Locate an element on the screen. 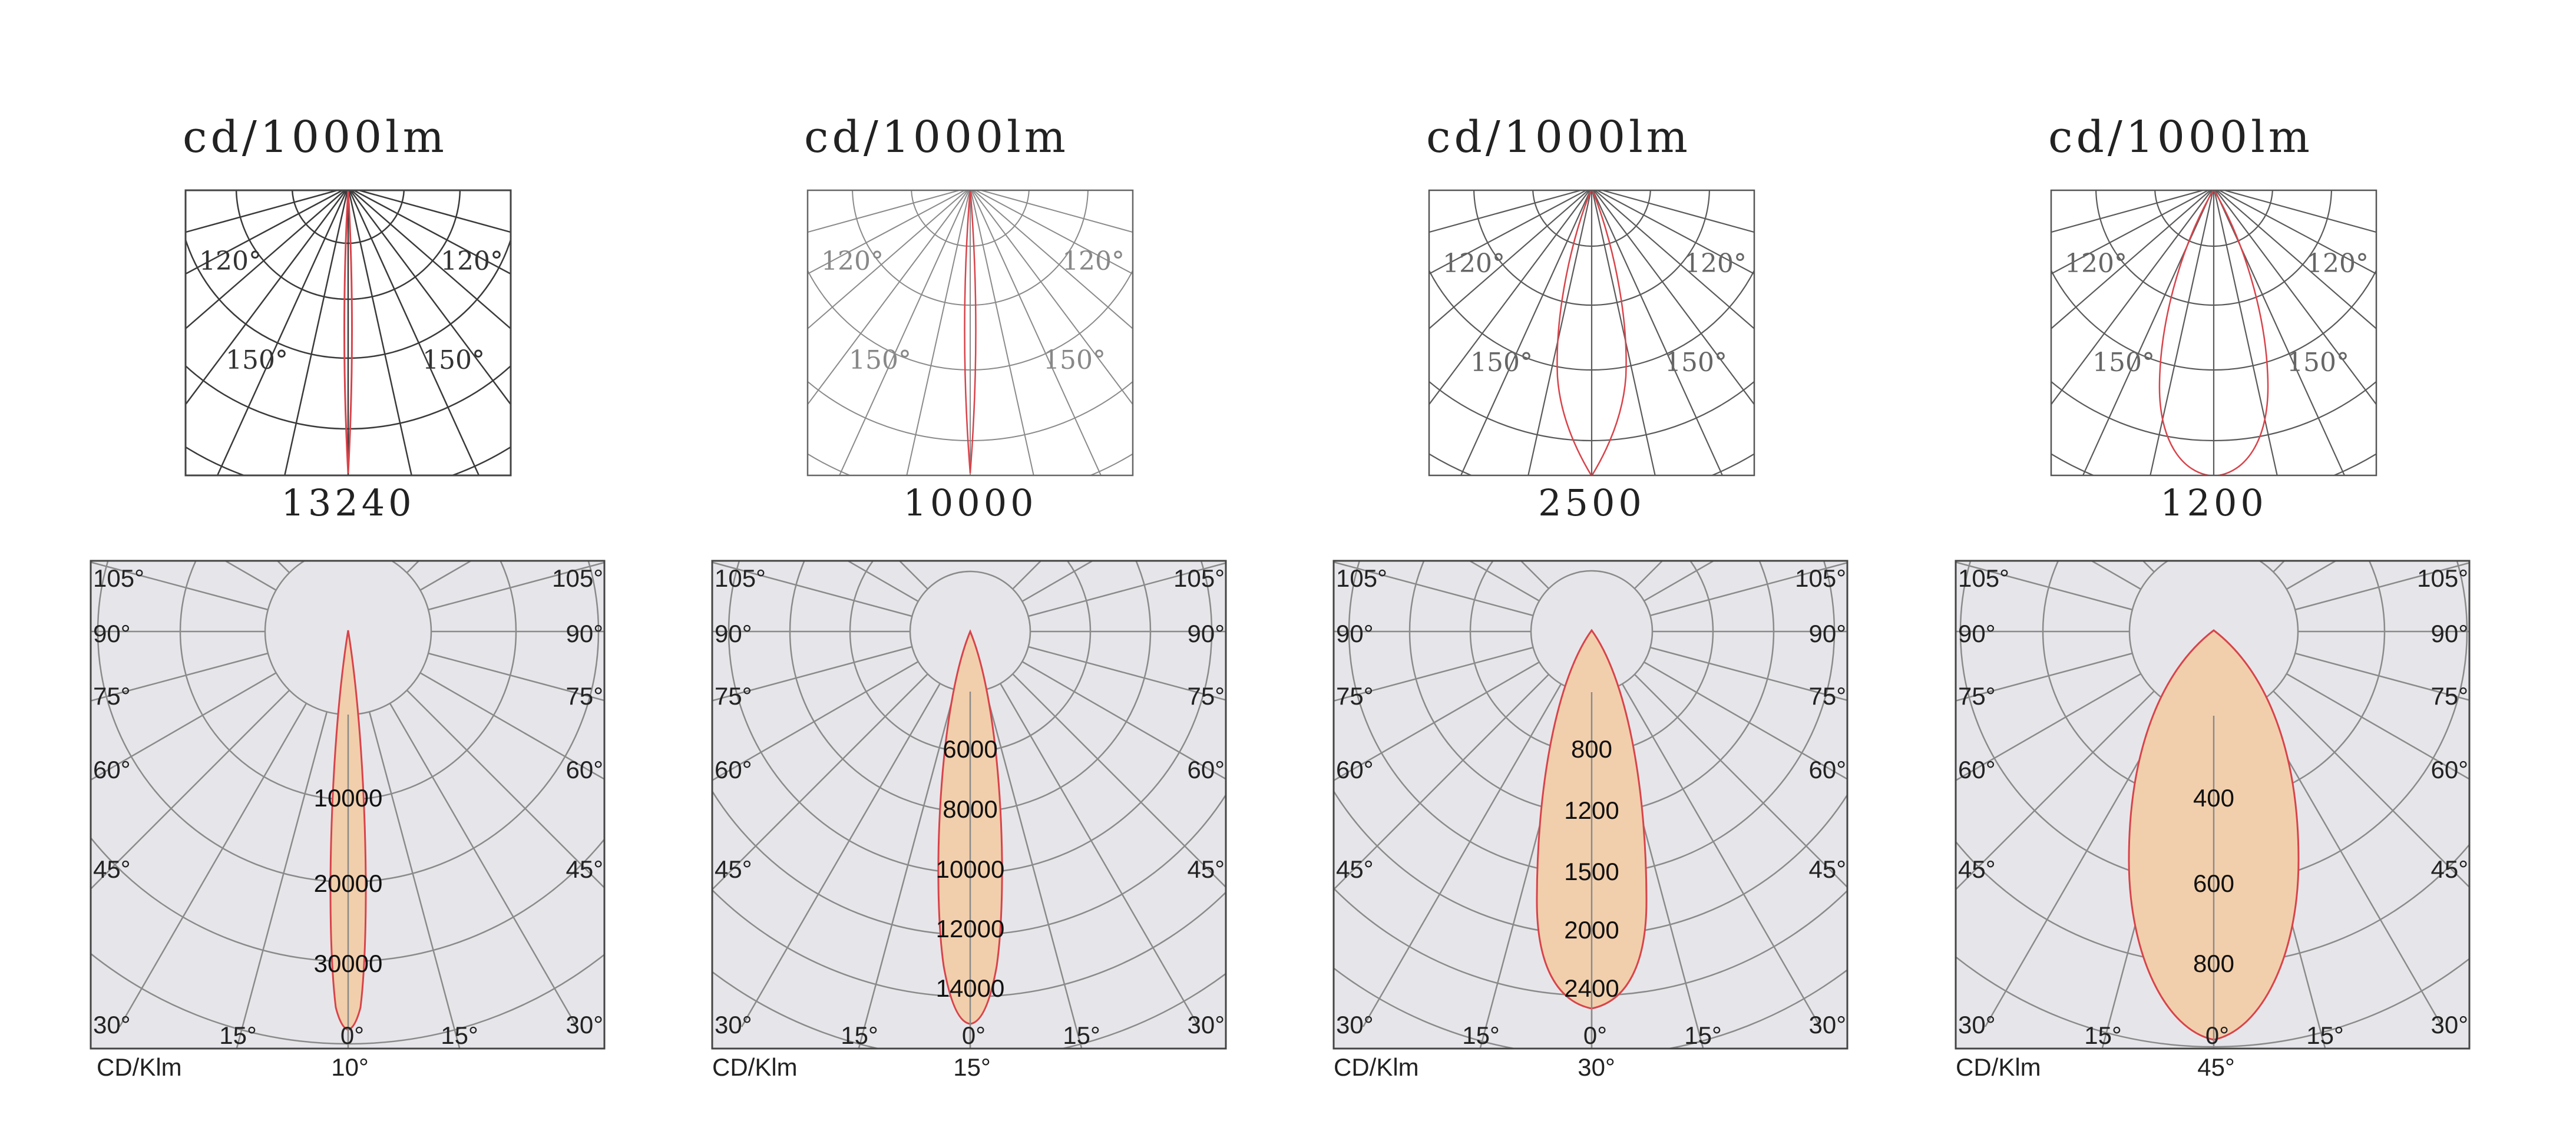  bottom-ring-label-4-1: 400 is located at coordinates (2213, 798).